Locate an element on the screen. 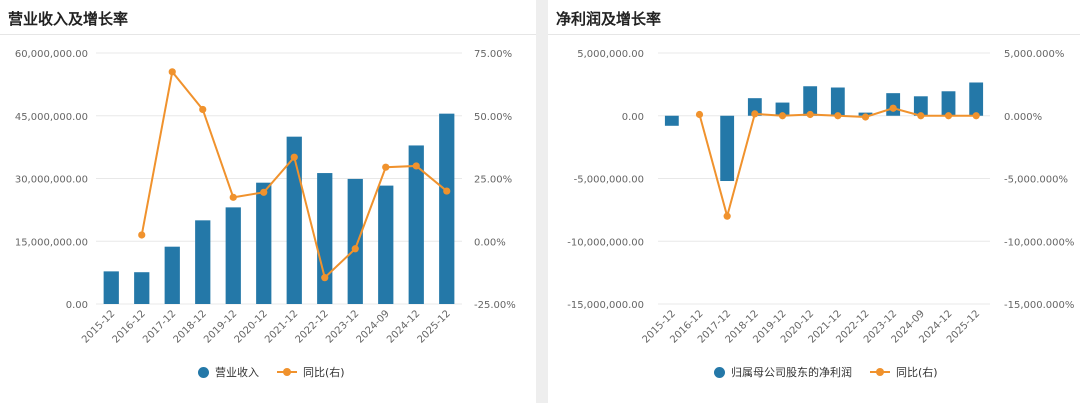 Image resolution: width=1080 pixels, height=403 pixels. y-right-tick-label: -10,000.000% is located at coordinates (1039, 242).